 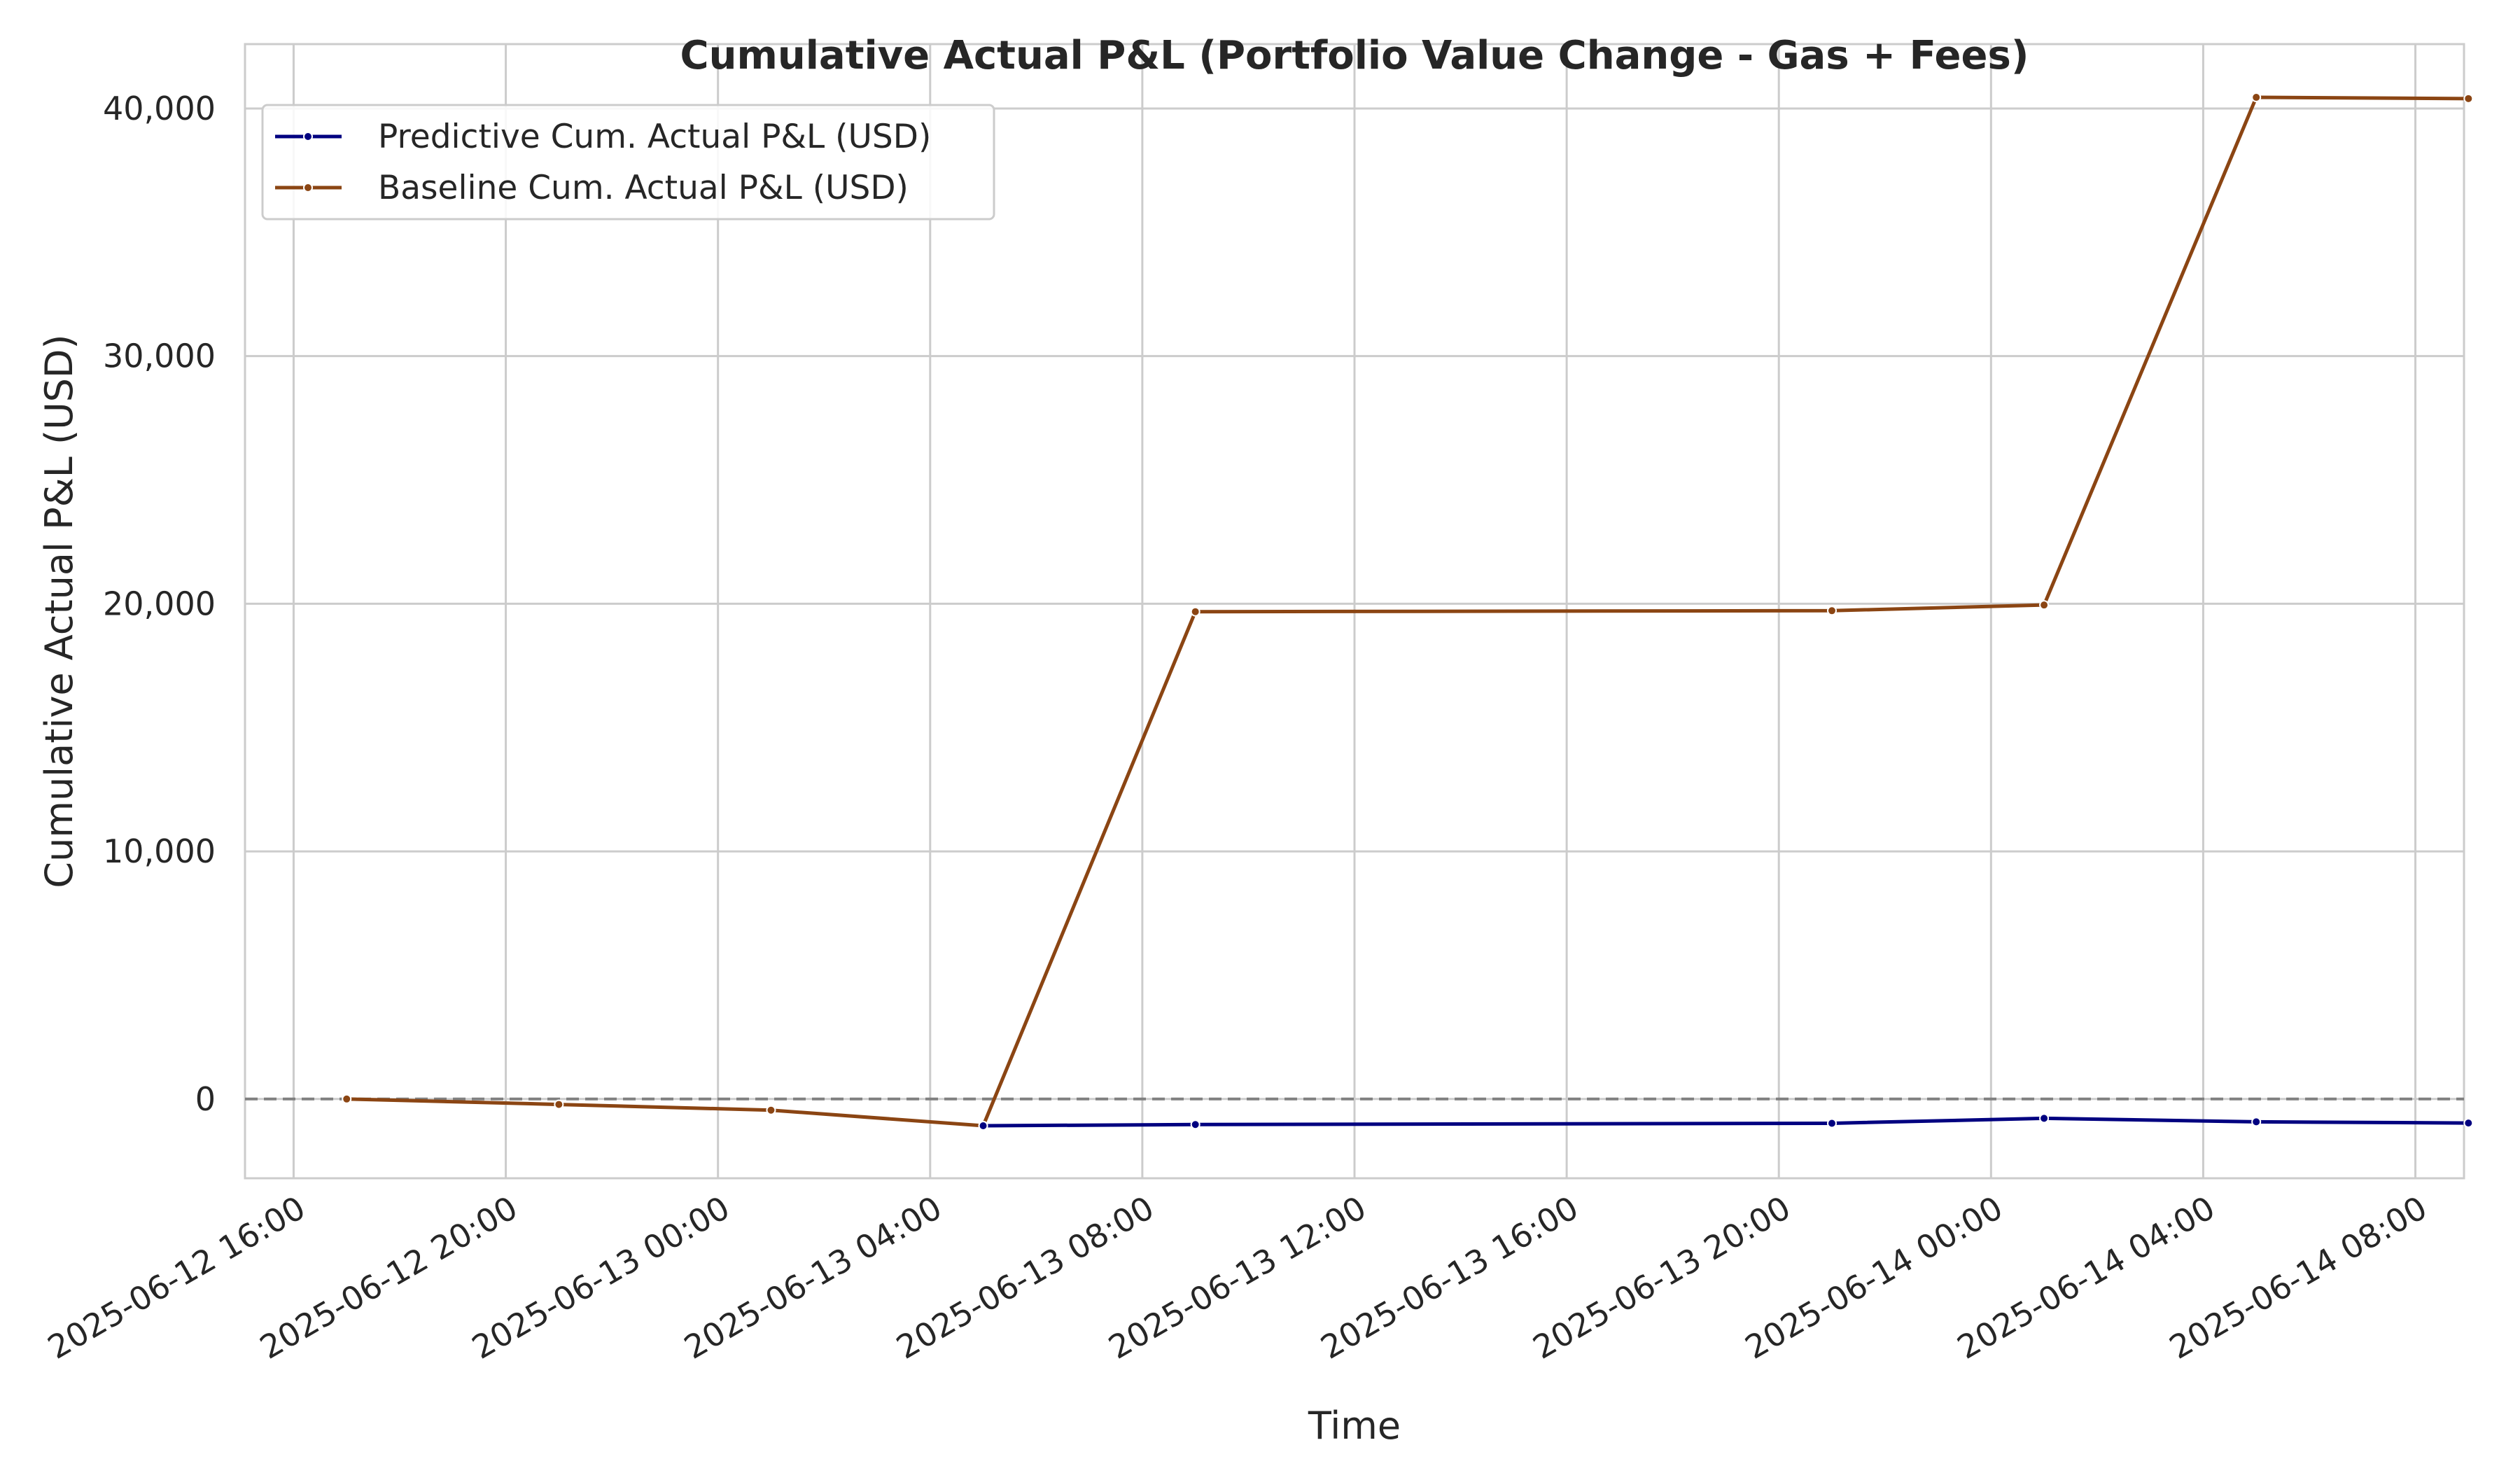 I want to click on x-axis-label: Time, so click(x=1354, y=1426).